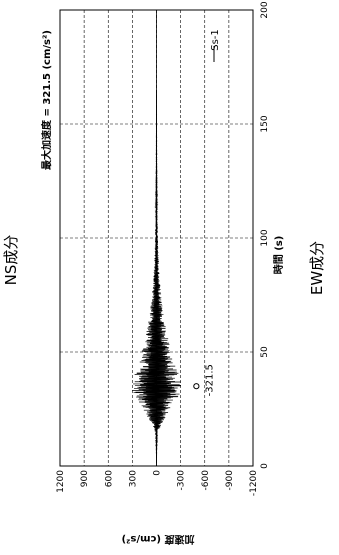 This screenshot has width=339, height=555. I want to click on y-tick-label: 600, so click(109, 478).